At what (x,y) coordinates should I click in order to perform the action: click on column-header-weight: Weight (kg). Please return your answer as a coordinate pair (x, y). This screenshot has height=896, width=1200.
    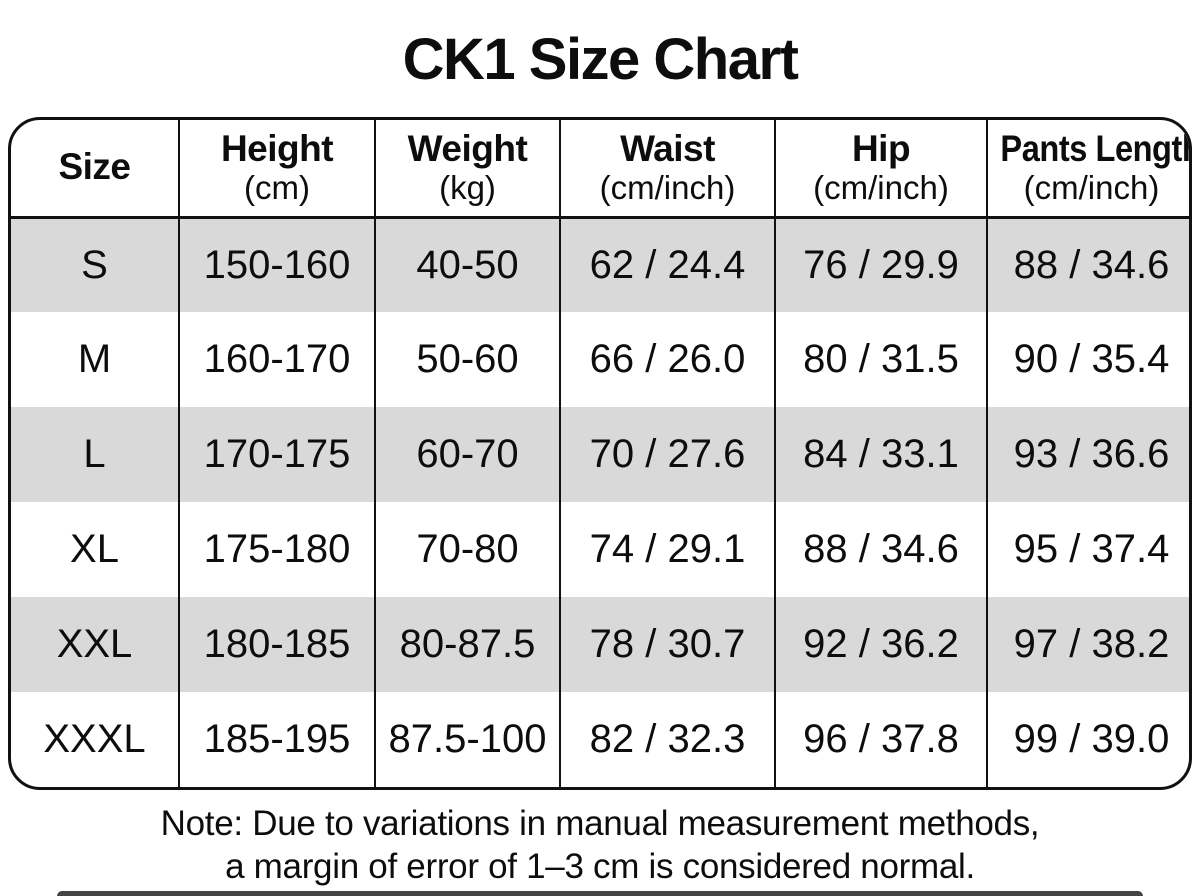
    Looking at the image, I should click on (467, 169).